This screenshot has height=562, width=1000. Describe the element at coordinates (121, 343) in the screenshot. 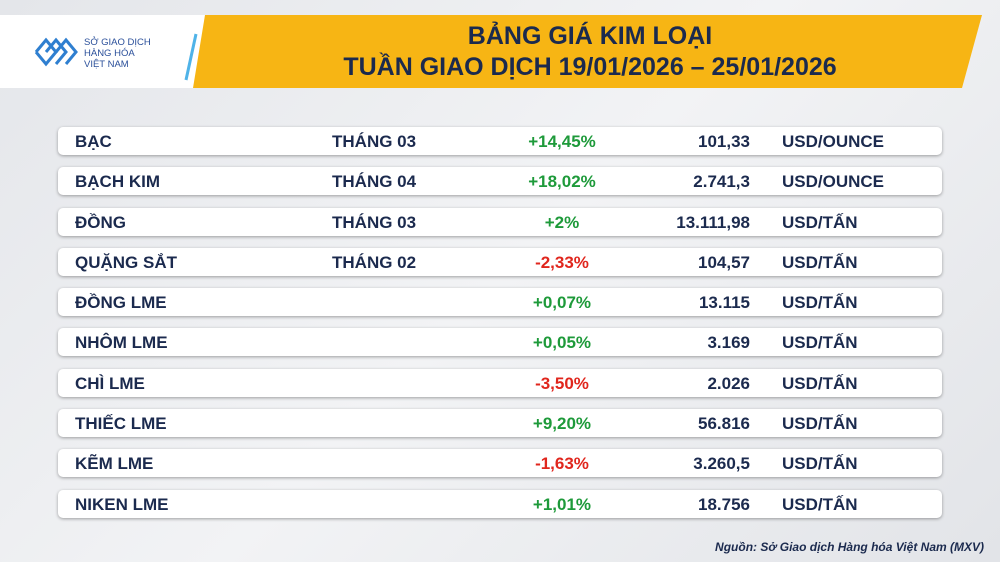

I see `metal: NHÔM LME` at that location.